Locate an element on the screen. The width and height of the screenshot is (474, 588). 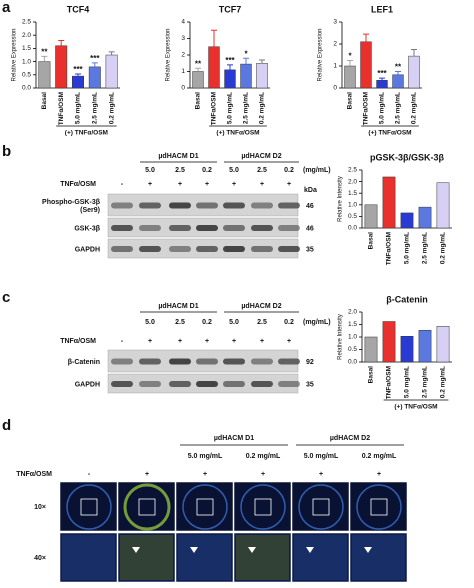
chart-title: β-Catenin is located at coordinates (407, 299).